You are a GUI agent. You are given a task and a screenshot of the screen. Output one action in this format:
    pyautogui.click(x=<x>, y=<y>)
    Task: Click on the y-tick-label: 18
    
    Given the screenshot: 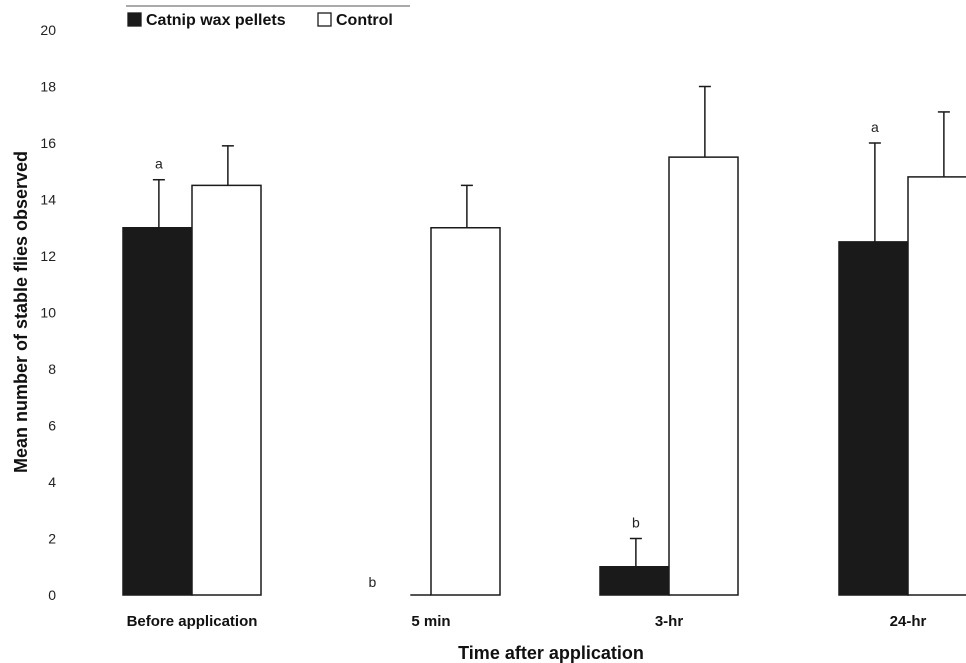 What is the action you would take?
    pyautogui.click(x=48, y=87)
    